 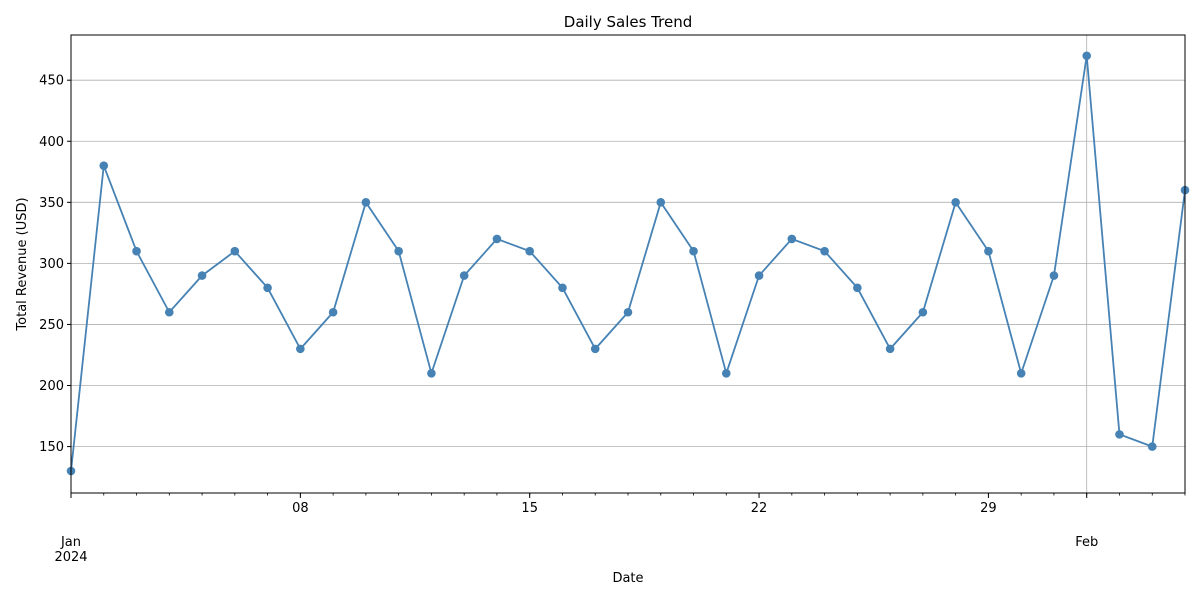 What do you see at coordinates (300, 508) in the screenshot?
I see `x-tick-label: 08` at bounding box center [300, 508].